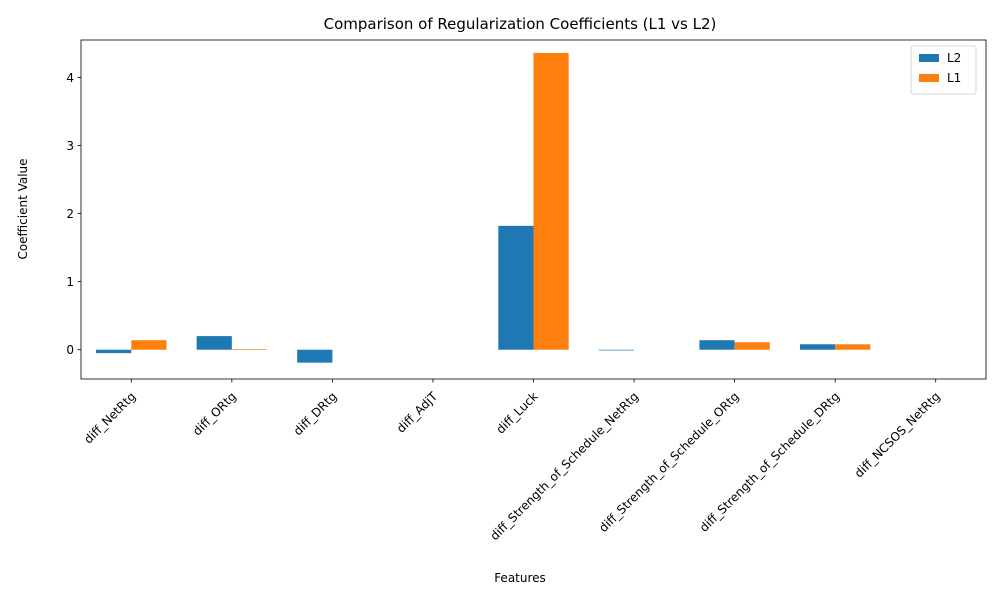  Describe the element at coordinates (214, 343) in the screenshot. I see `bar-l2-diff-ortg` at that location.